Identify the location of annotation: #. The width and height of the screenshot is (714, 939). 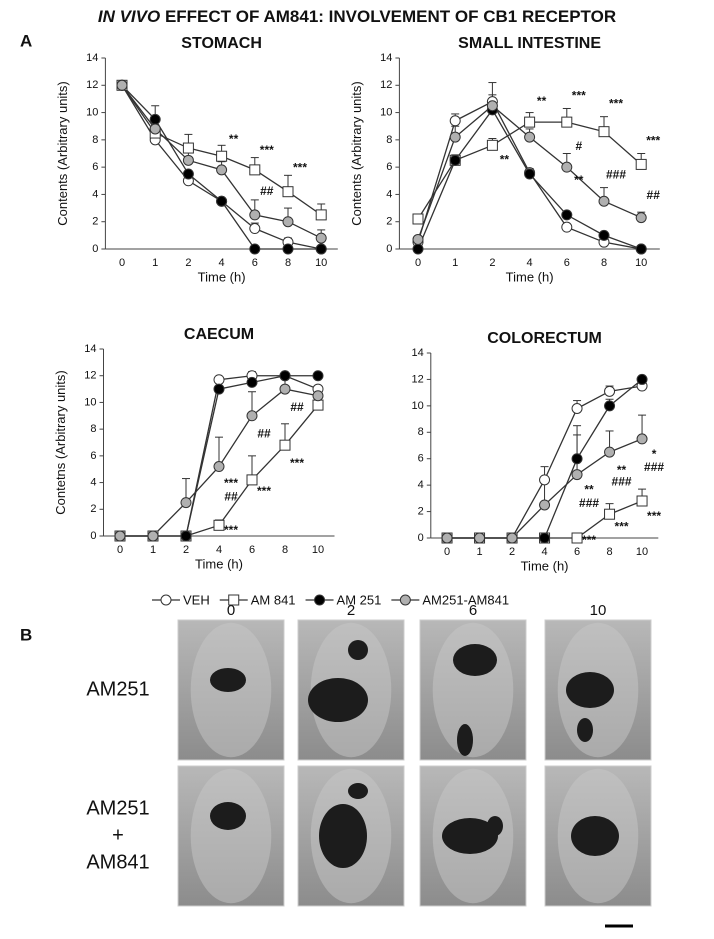
(578, 146).